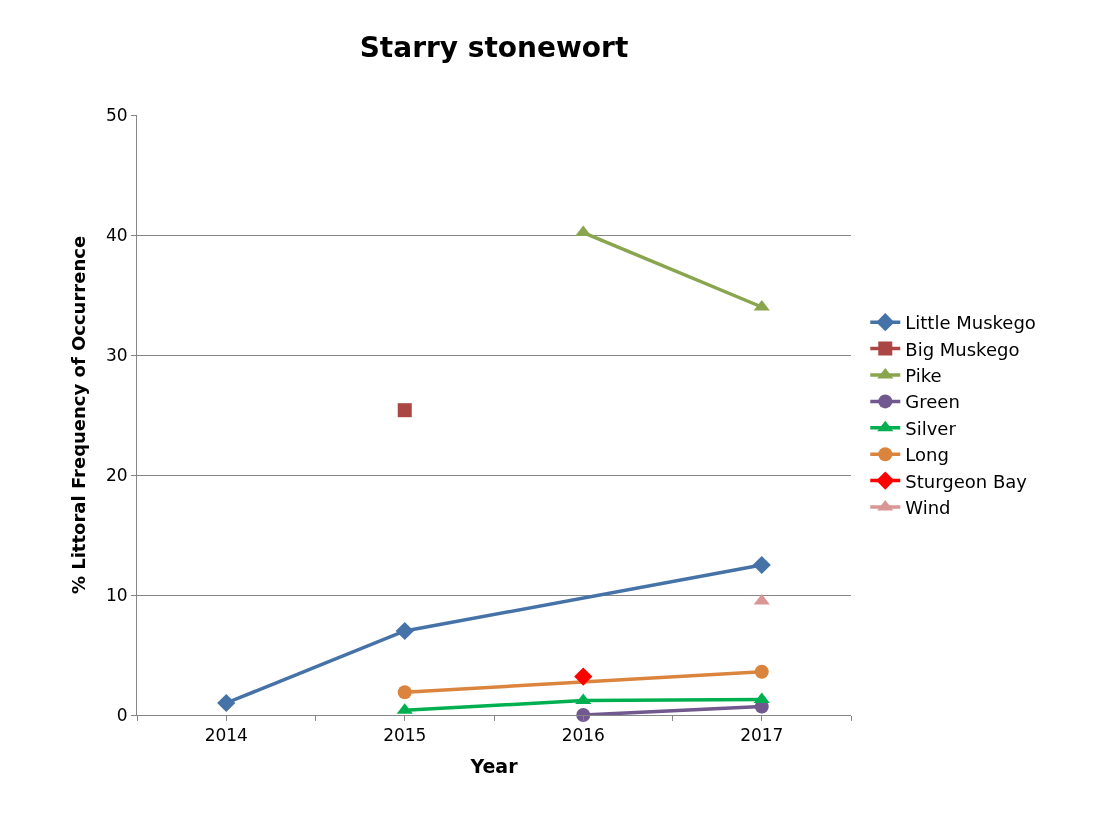  Describe the element at coordinates (762, 735) in the screenshot. I see `x-tick-label: 2017` at that location.